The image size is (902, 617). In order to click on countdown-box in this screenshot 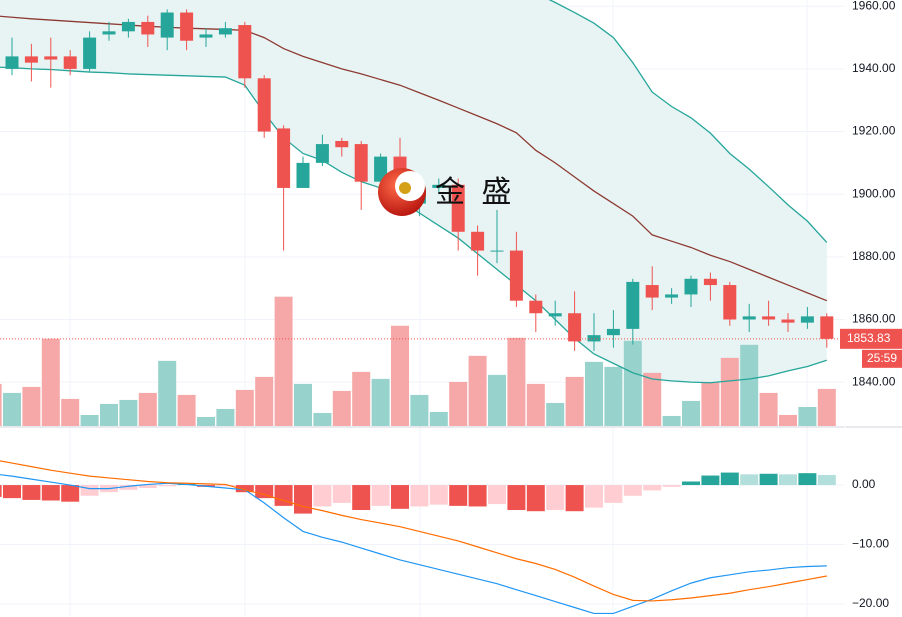, I will do `click(882, 358)`.